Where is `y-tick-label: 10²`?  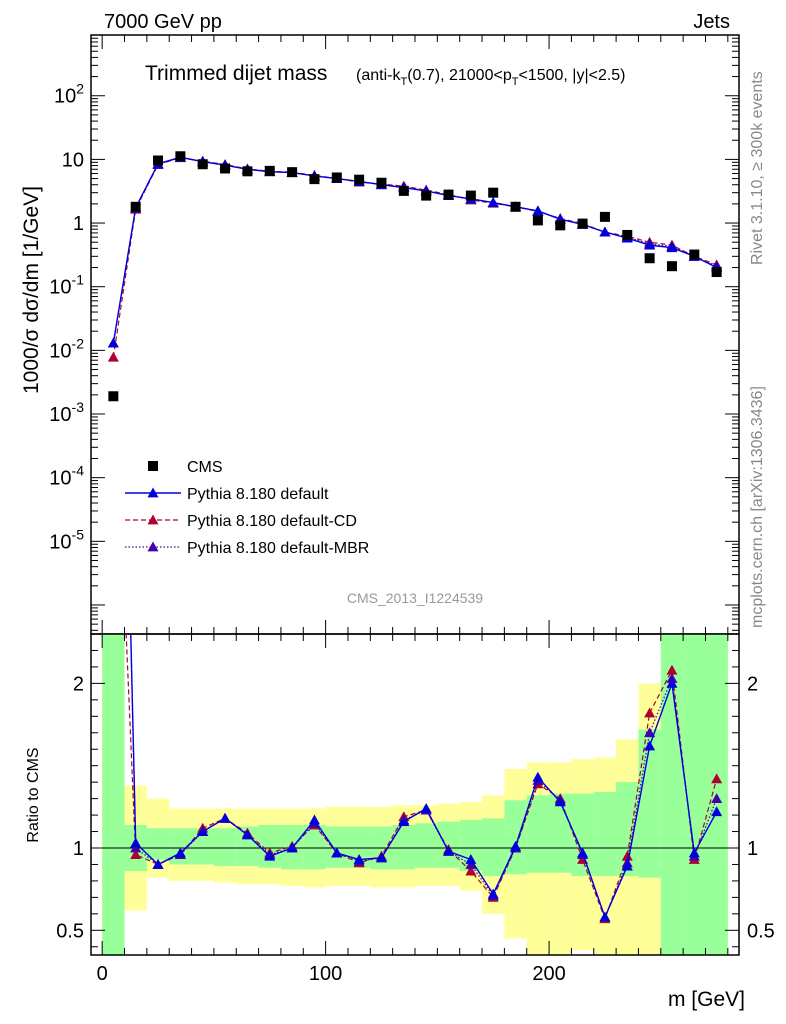
y-tick-label: 10² is located at coordinates (69, 94).